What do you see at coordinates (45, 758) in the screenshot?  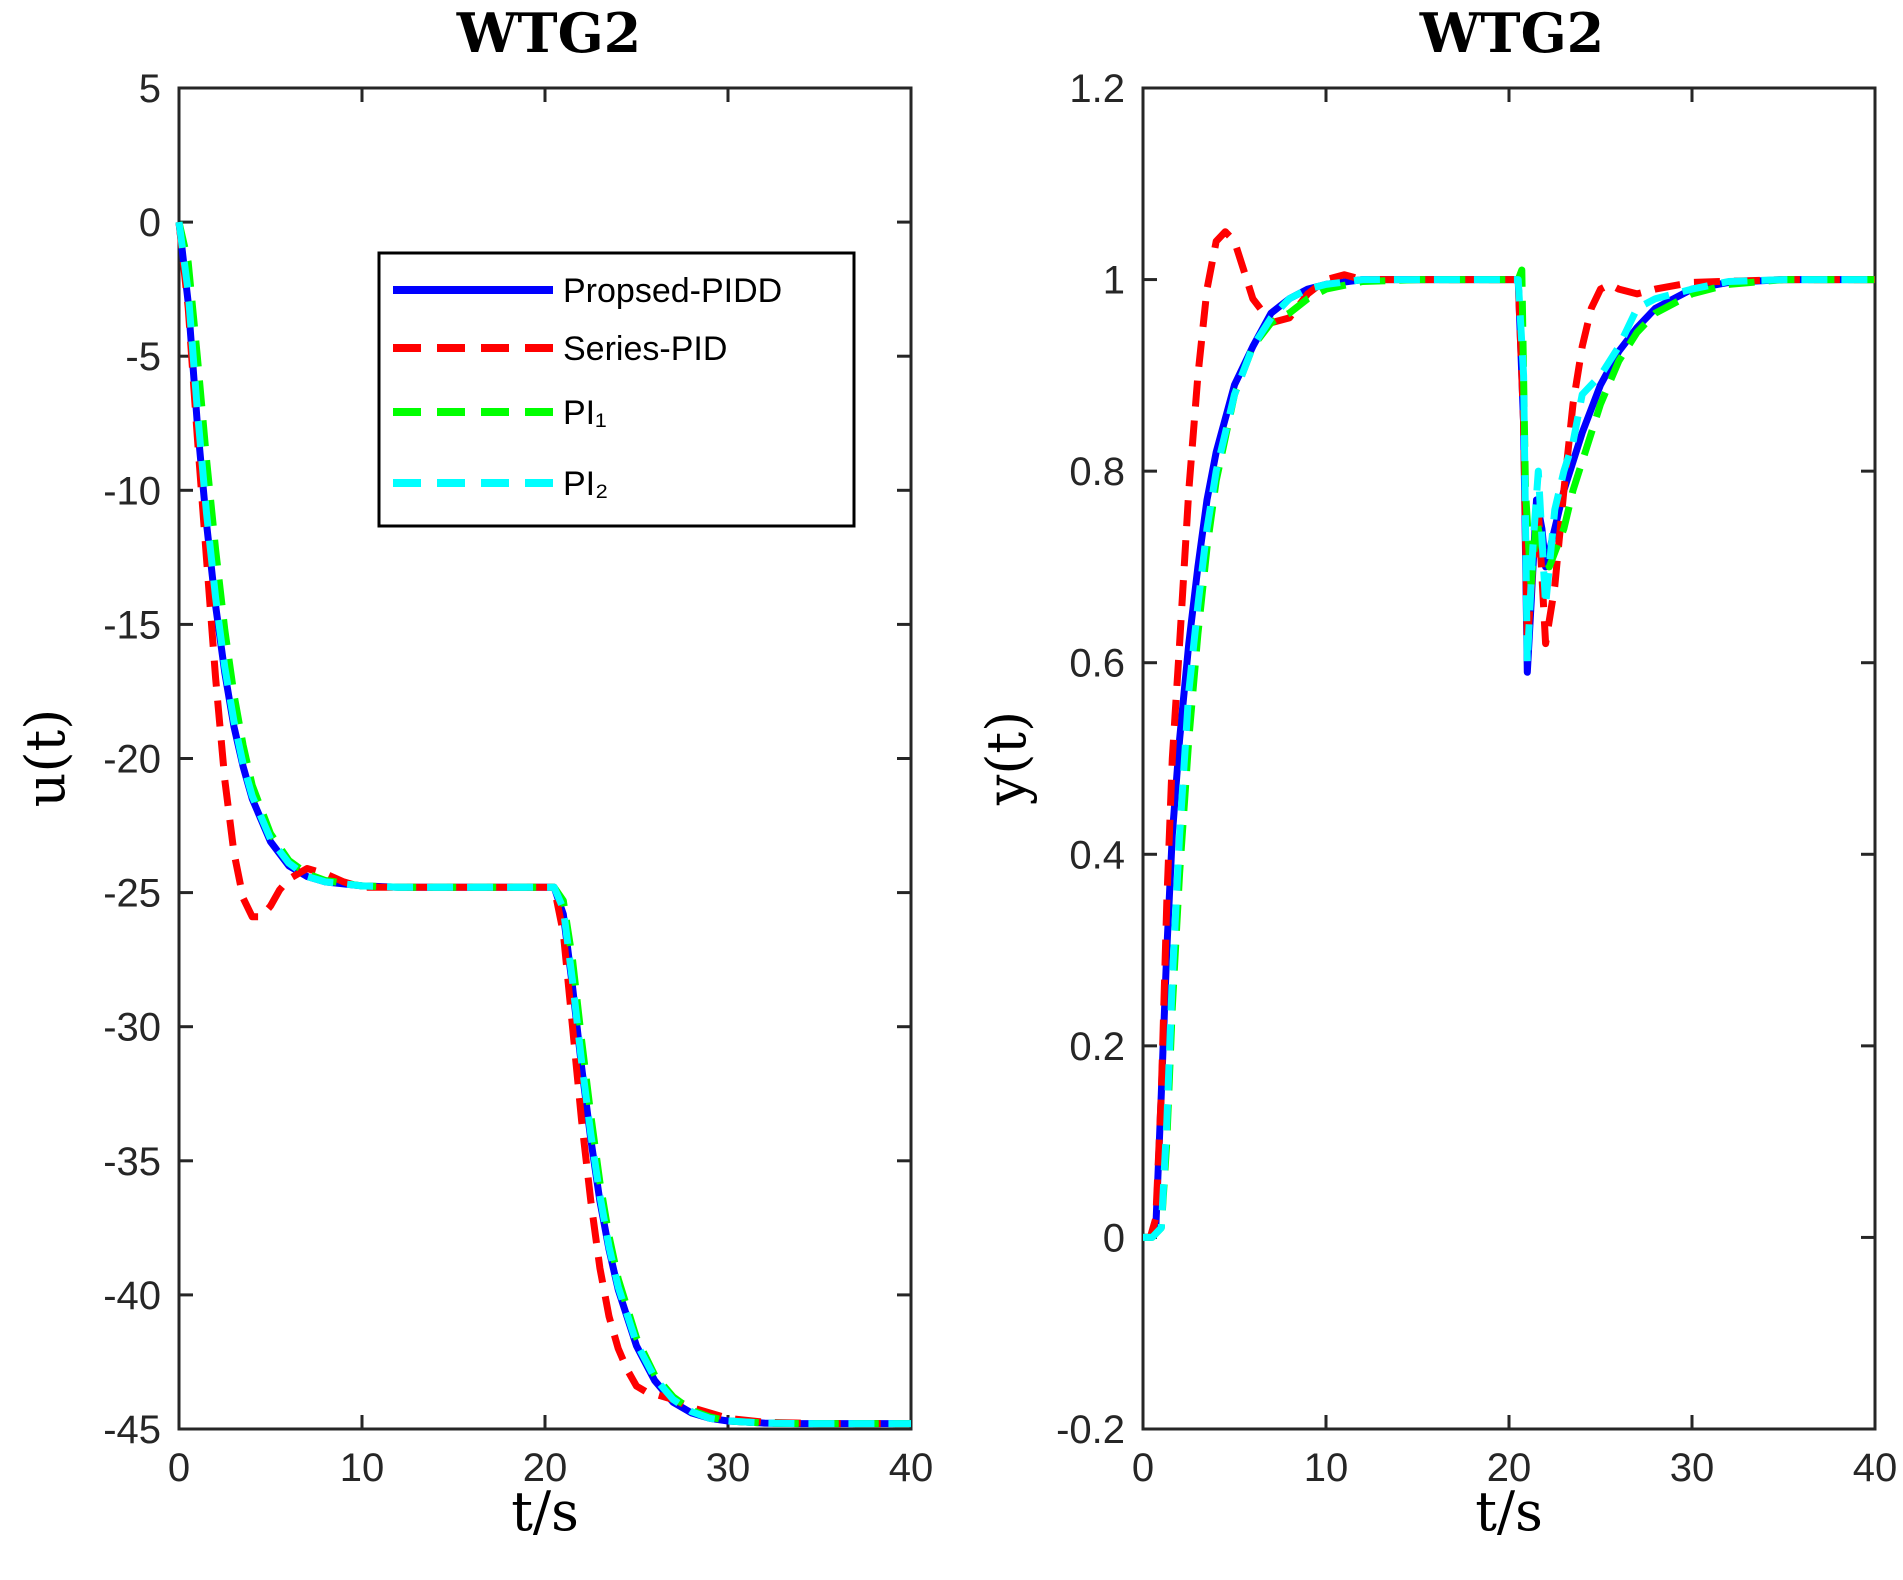 I see `y-axis-label: u(t)` at bounding box center [45, 758].